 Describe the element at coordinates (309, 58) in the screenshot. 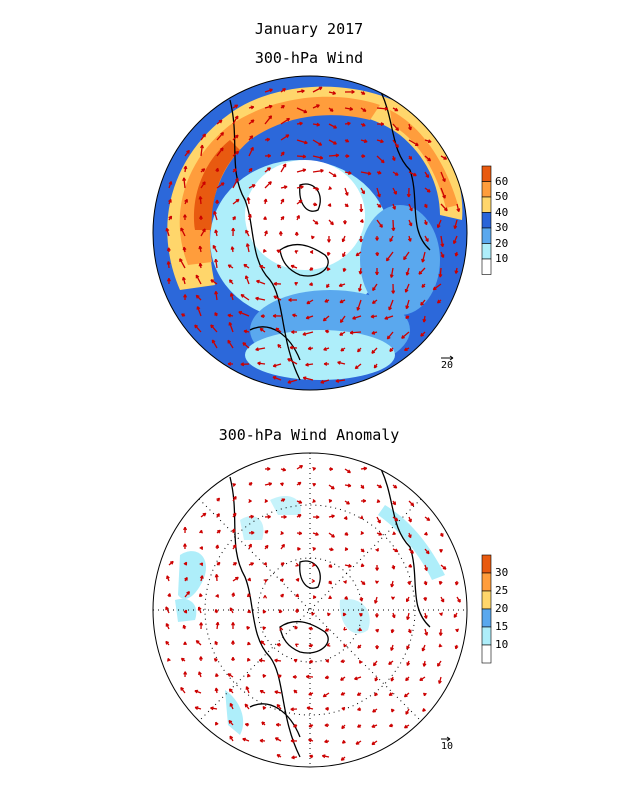

I see `map1-title: 300-hPa Wind` at that location.